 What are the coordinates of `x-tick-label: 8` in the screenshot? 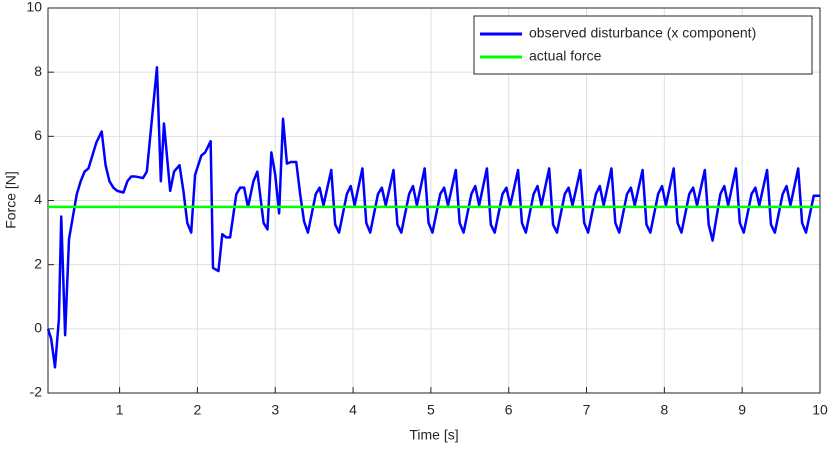 It's located at (664, 410).